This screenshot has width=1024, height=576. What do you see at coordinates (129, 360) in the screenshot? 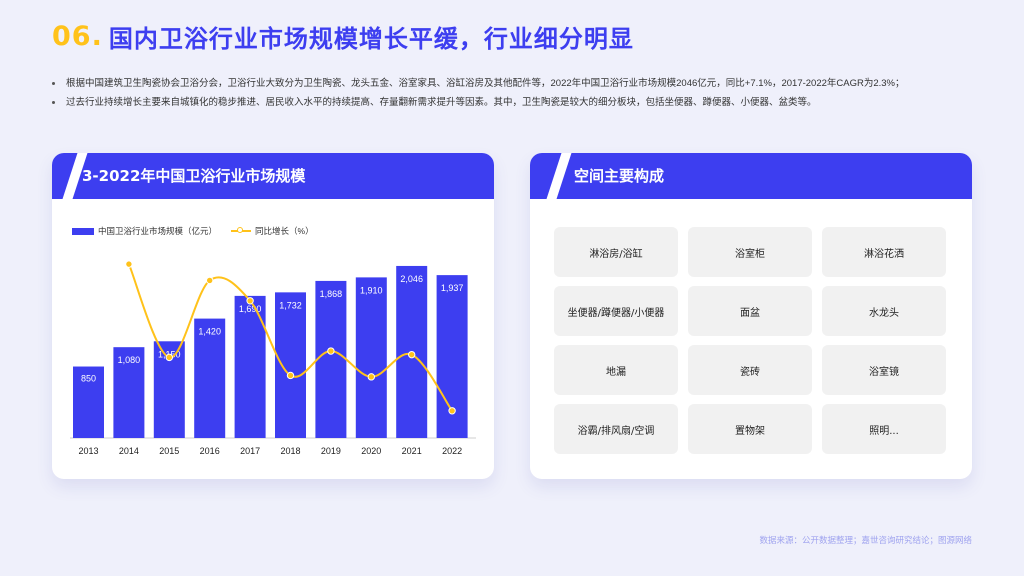
I see `bar-value-label: 1,080` at bounding box center [129, 360].